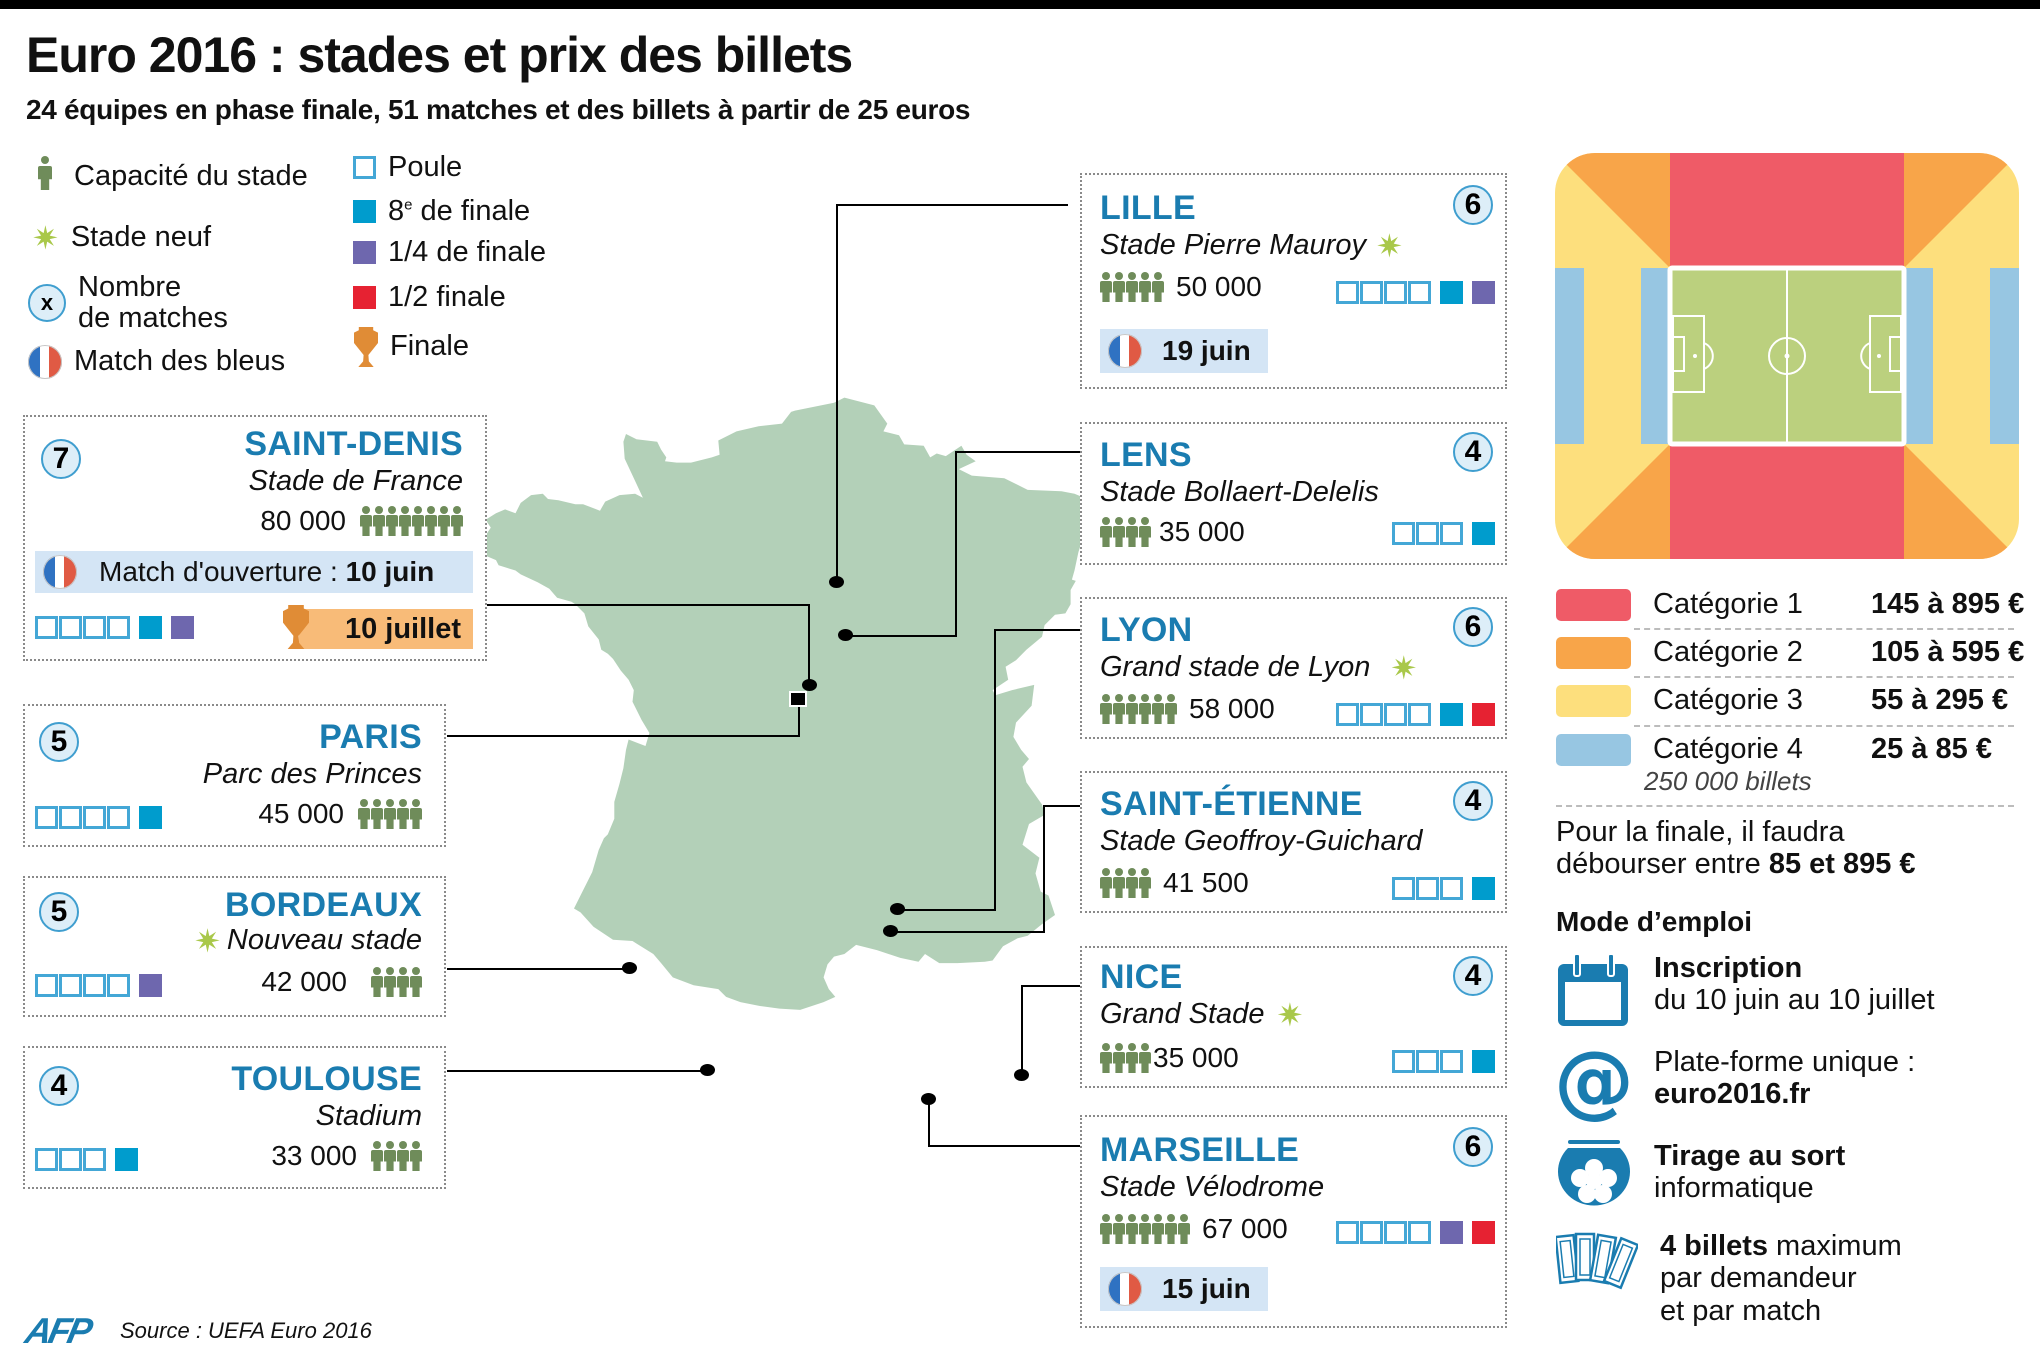  I want to click on legend-match-count: x Nombre de matches, so click(128, 303).